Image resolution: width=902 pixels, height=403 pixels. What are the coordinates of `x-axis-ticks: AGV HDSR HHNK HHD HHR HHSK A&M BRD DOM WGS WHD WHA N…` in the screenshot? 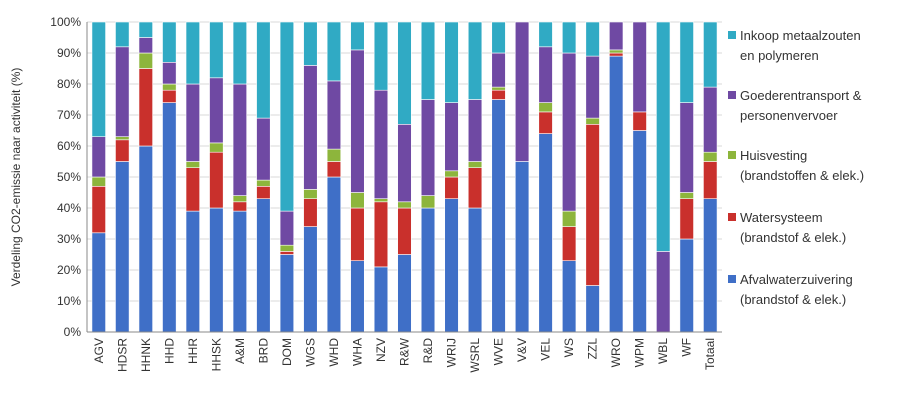 It's located at (404, 354).